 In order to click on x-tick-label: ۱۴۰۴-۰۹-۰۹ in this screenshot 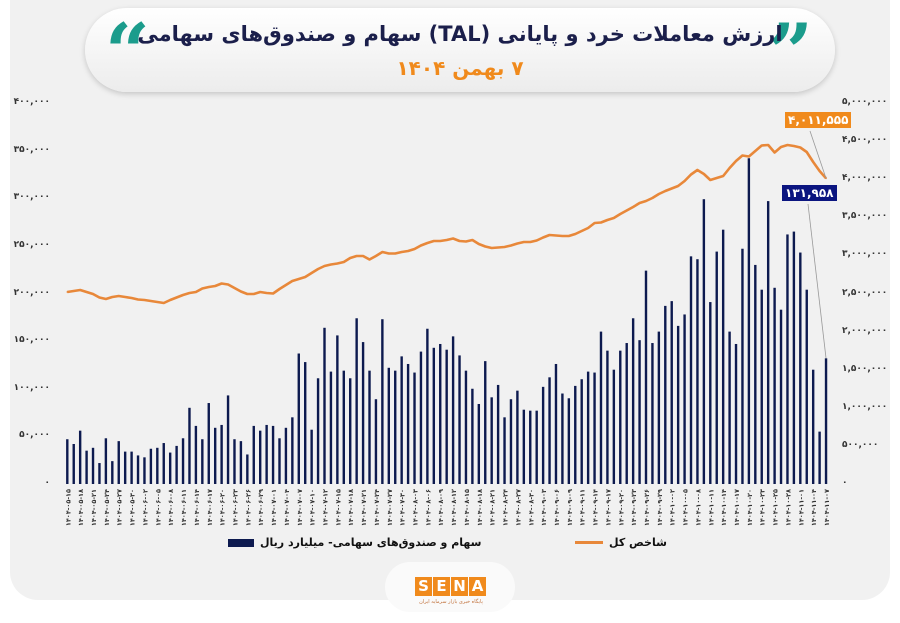, I will do `click(570, 507)`.